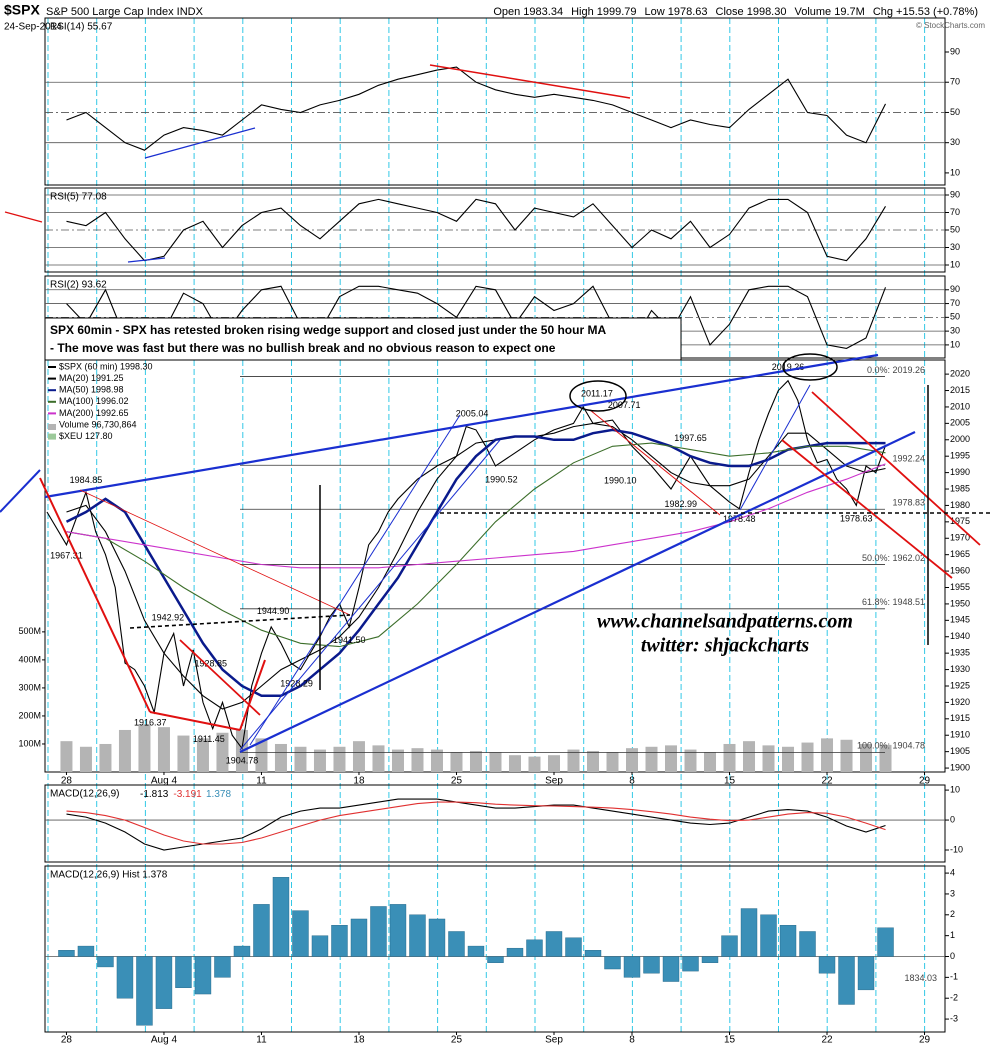  What do you see at coordinates (956, 849) in the screenshot?
I see `y-tick-label: -10` at bounding box center [956, 849].